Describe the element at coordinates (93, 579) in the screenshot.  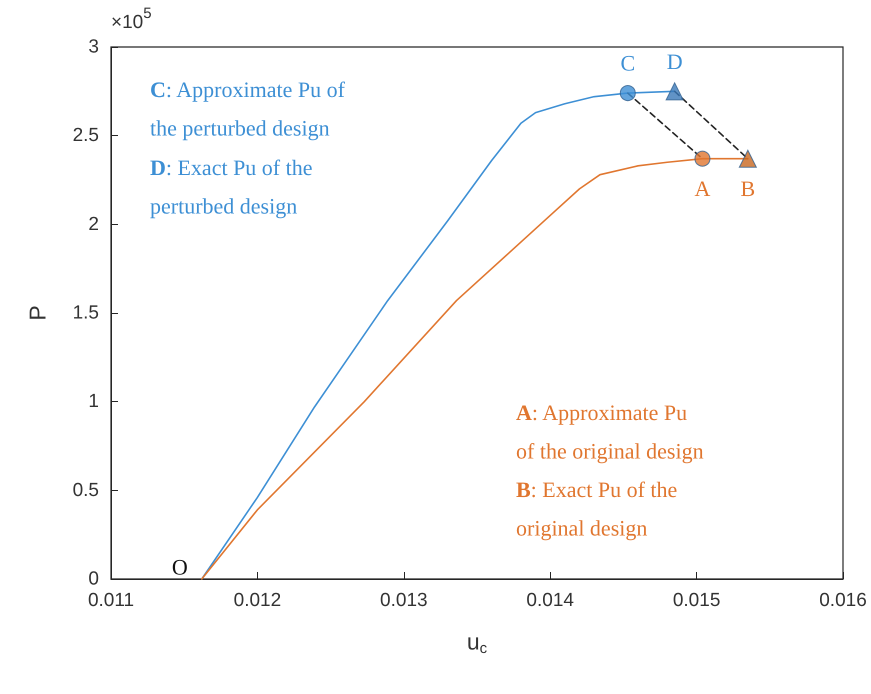
I see `y-tick-label: 0` at that location.